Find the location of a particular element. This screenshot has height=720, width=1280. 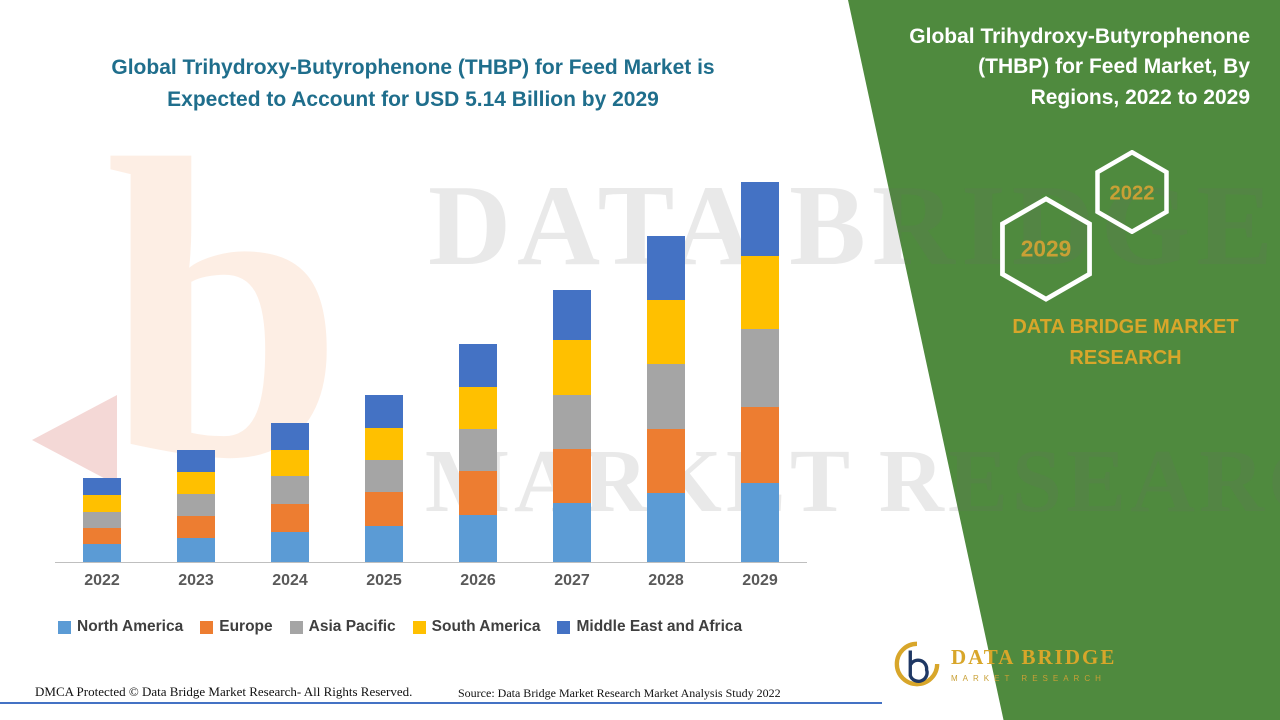

hexagon-2029-label: 2029 is located at coordinates (1046, 249).